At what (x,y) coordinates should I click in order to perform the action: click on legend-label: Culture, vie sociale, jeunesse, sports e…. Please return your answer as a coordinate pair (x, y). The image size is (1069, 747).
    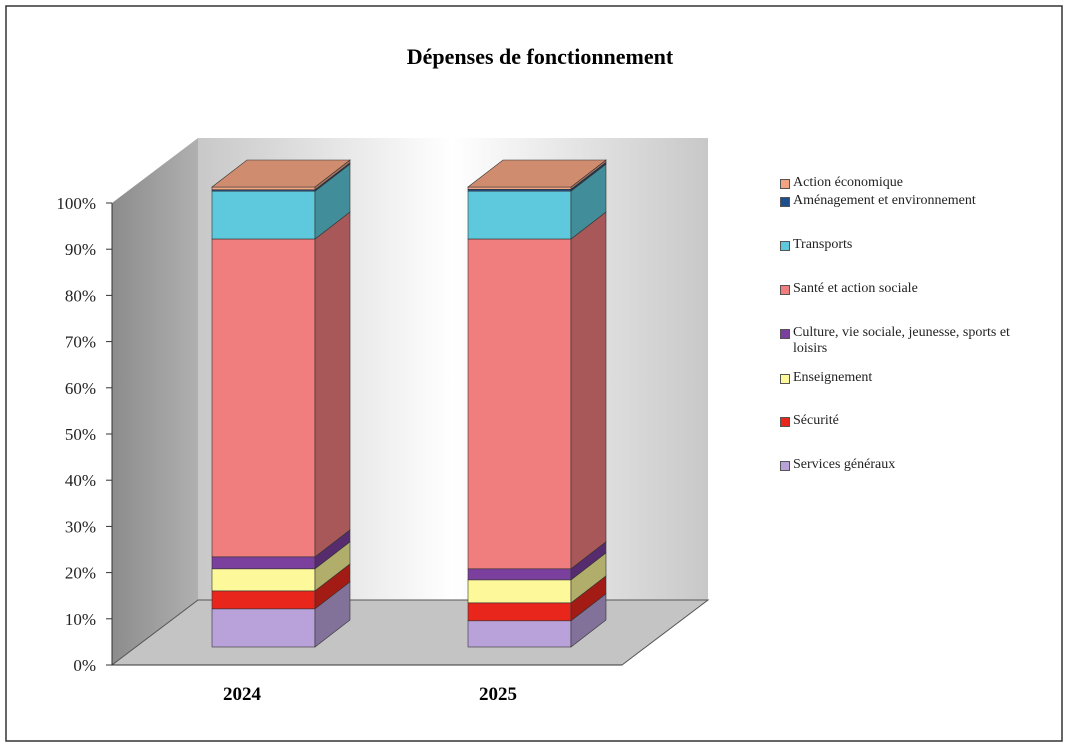
    Looking at the image, I should click on (901, 340).